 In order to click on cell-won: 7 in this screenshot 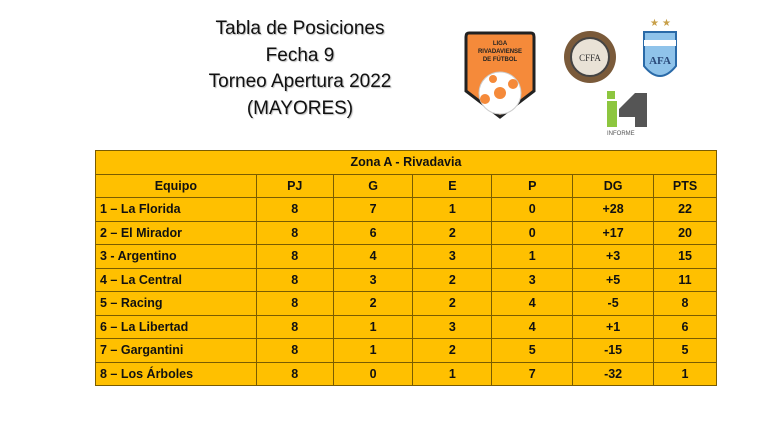, I will do `click(373, 209)`.